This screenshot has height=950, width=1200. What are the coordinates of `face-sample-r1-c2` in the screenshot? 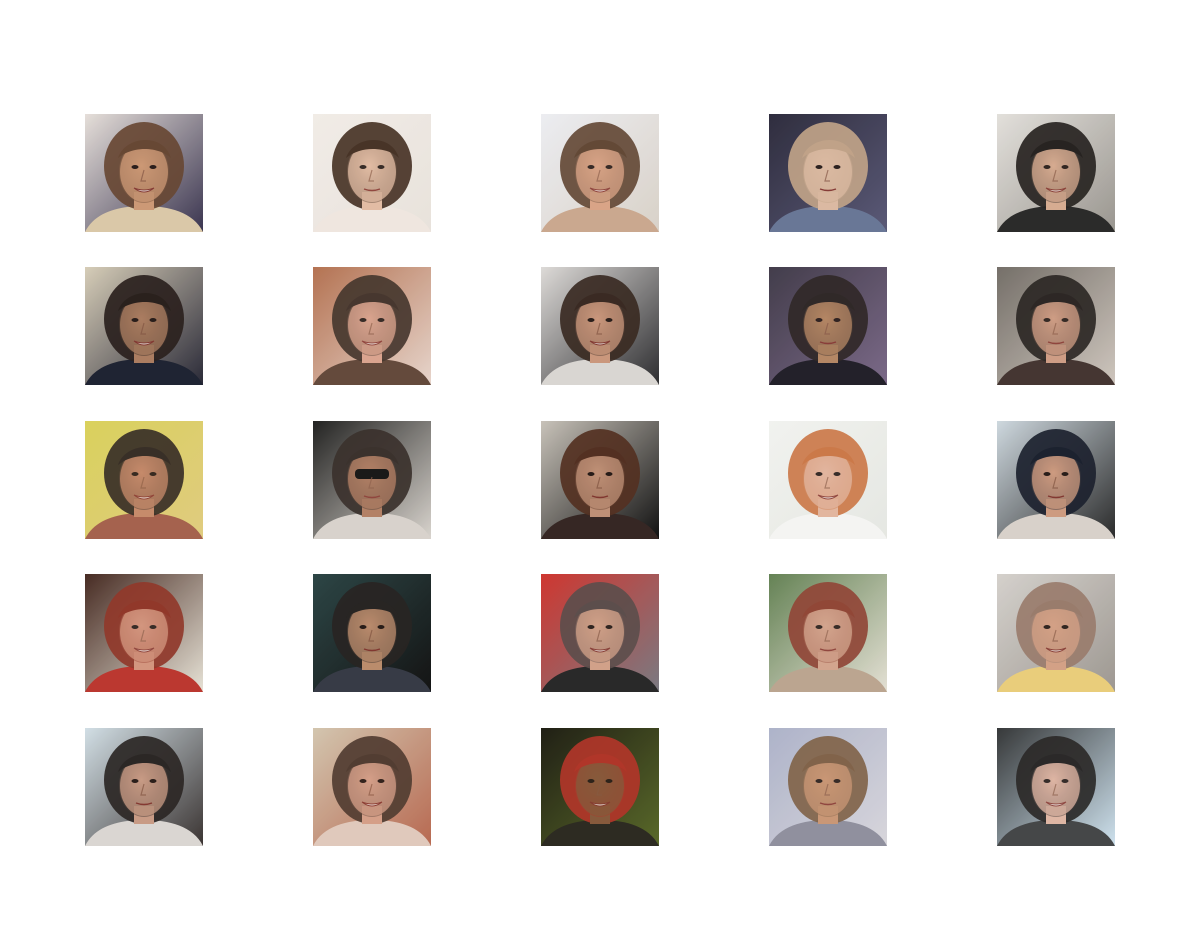 It's located at (372, 173).